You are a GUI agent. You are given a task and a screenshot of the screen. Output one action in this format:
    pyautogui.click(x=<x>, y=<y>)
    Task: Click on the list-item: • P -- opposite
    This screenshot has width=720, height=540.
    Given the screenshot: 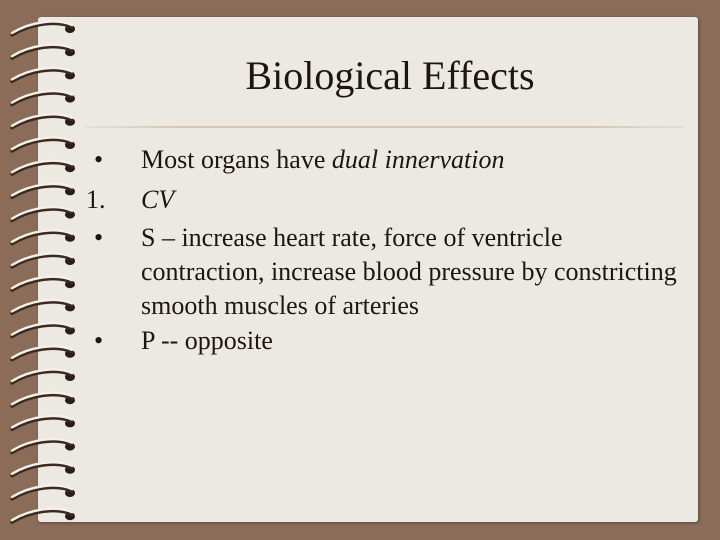 What is the action you would take?
    pyautogui.click(x=386, y=341)
    